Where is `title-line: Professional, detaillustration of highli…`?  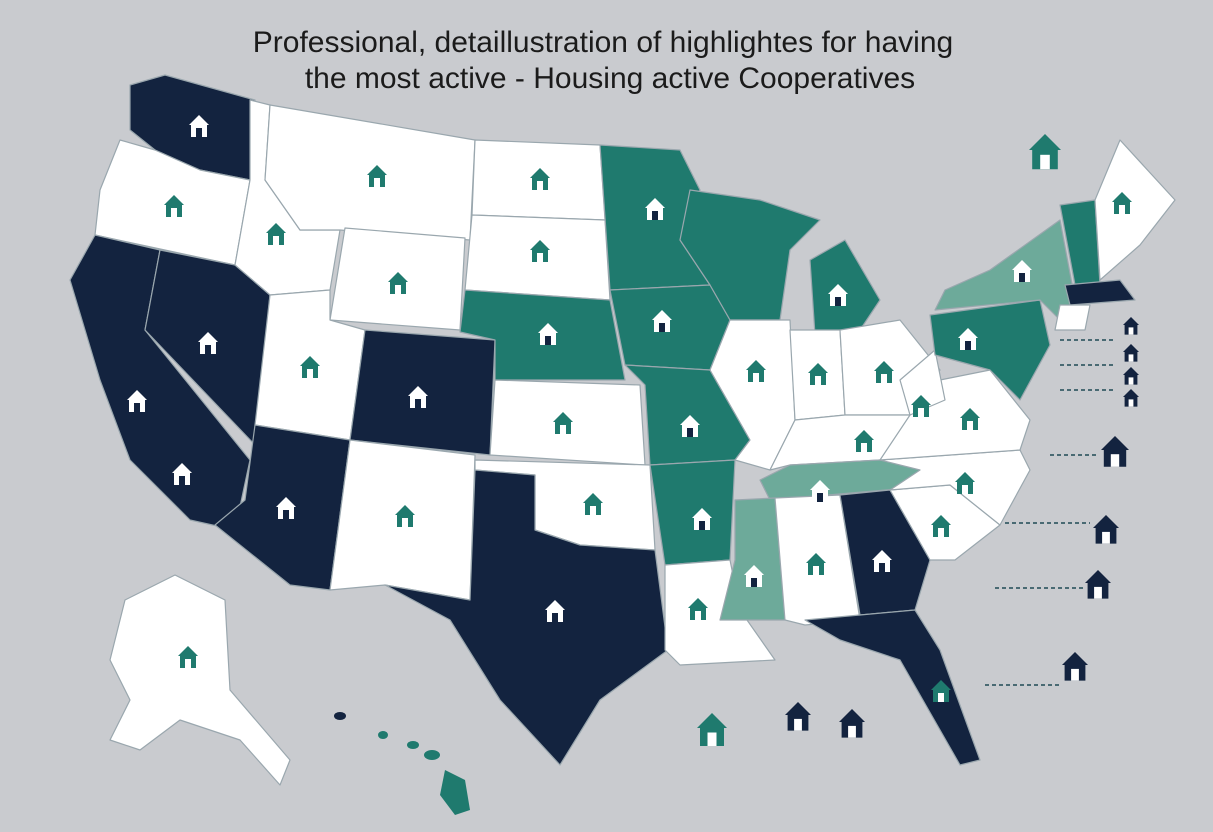 title-line: Professional, detaillustration of highli… is located at coordinates (603, 42).